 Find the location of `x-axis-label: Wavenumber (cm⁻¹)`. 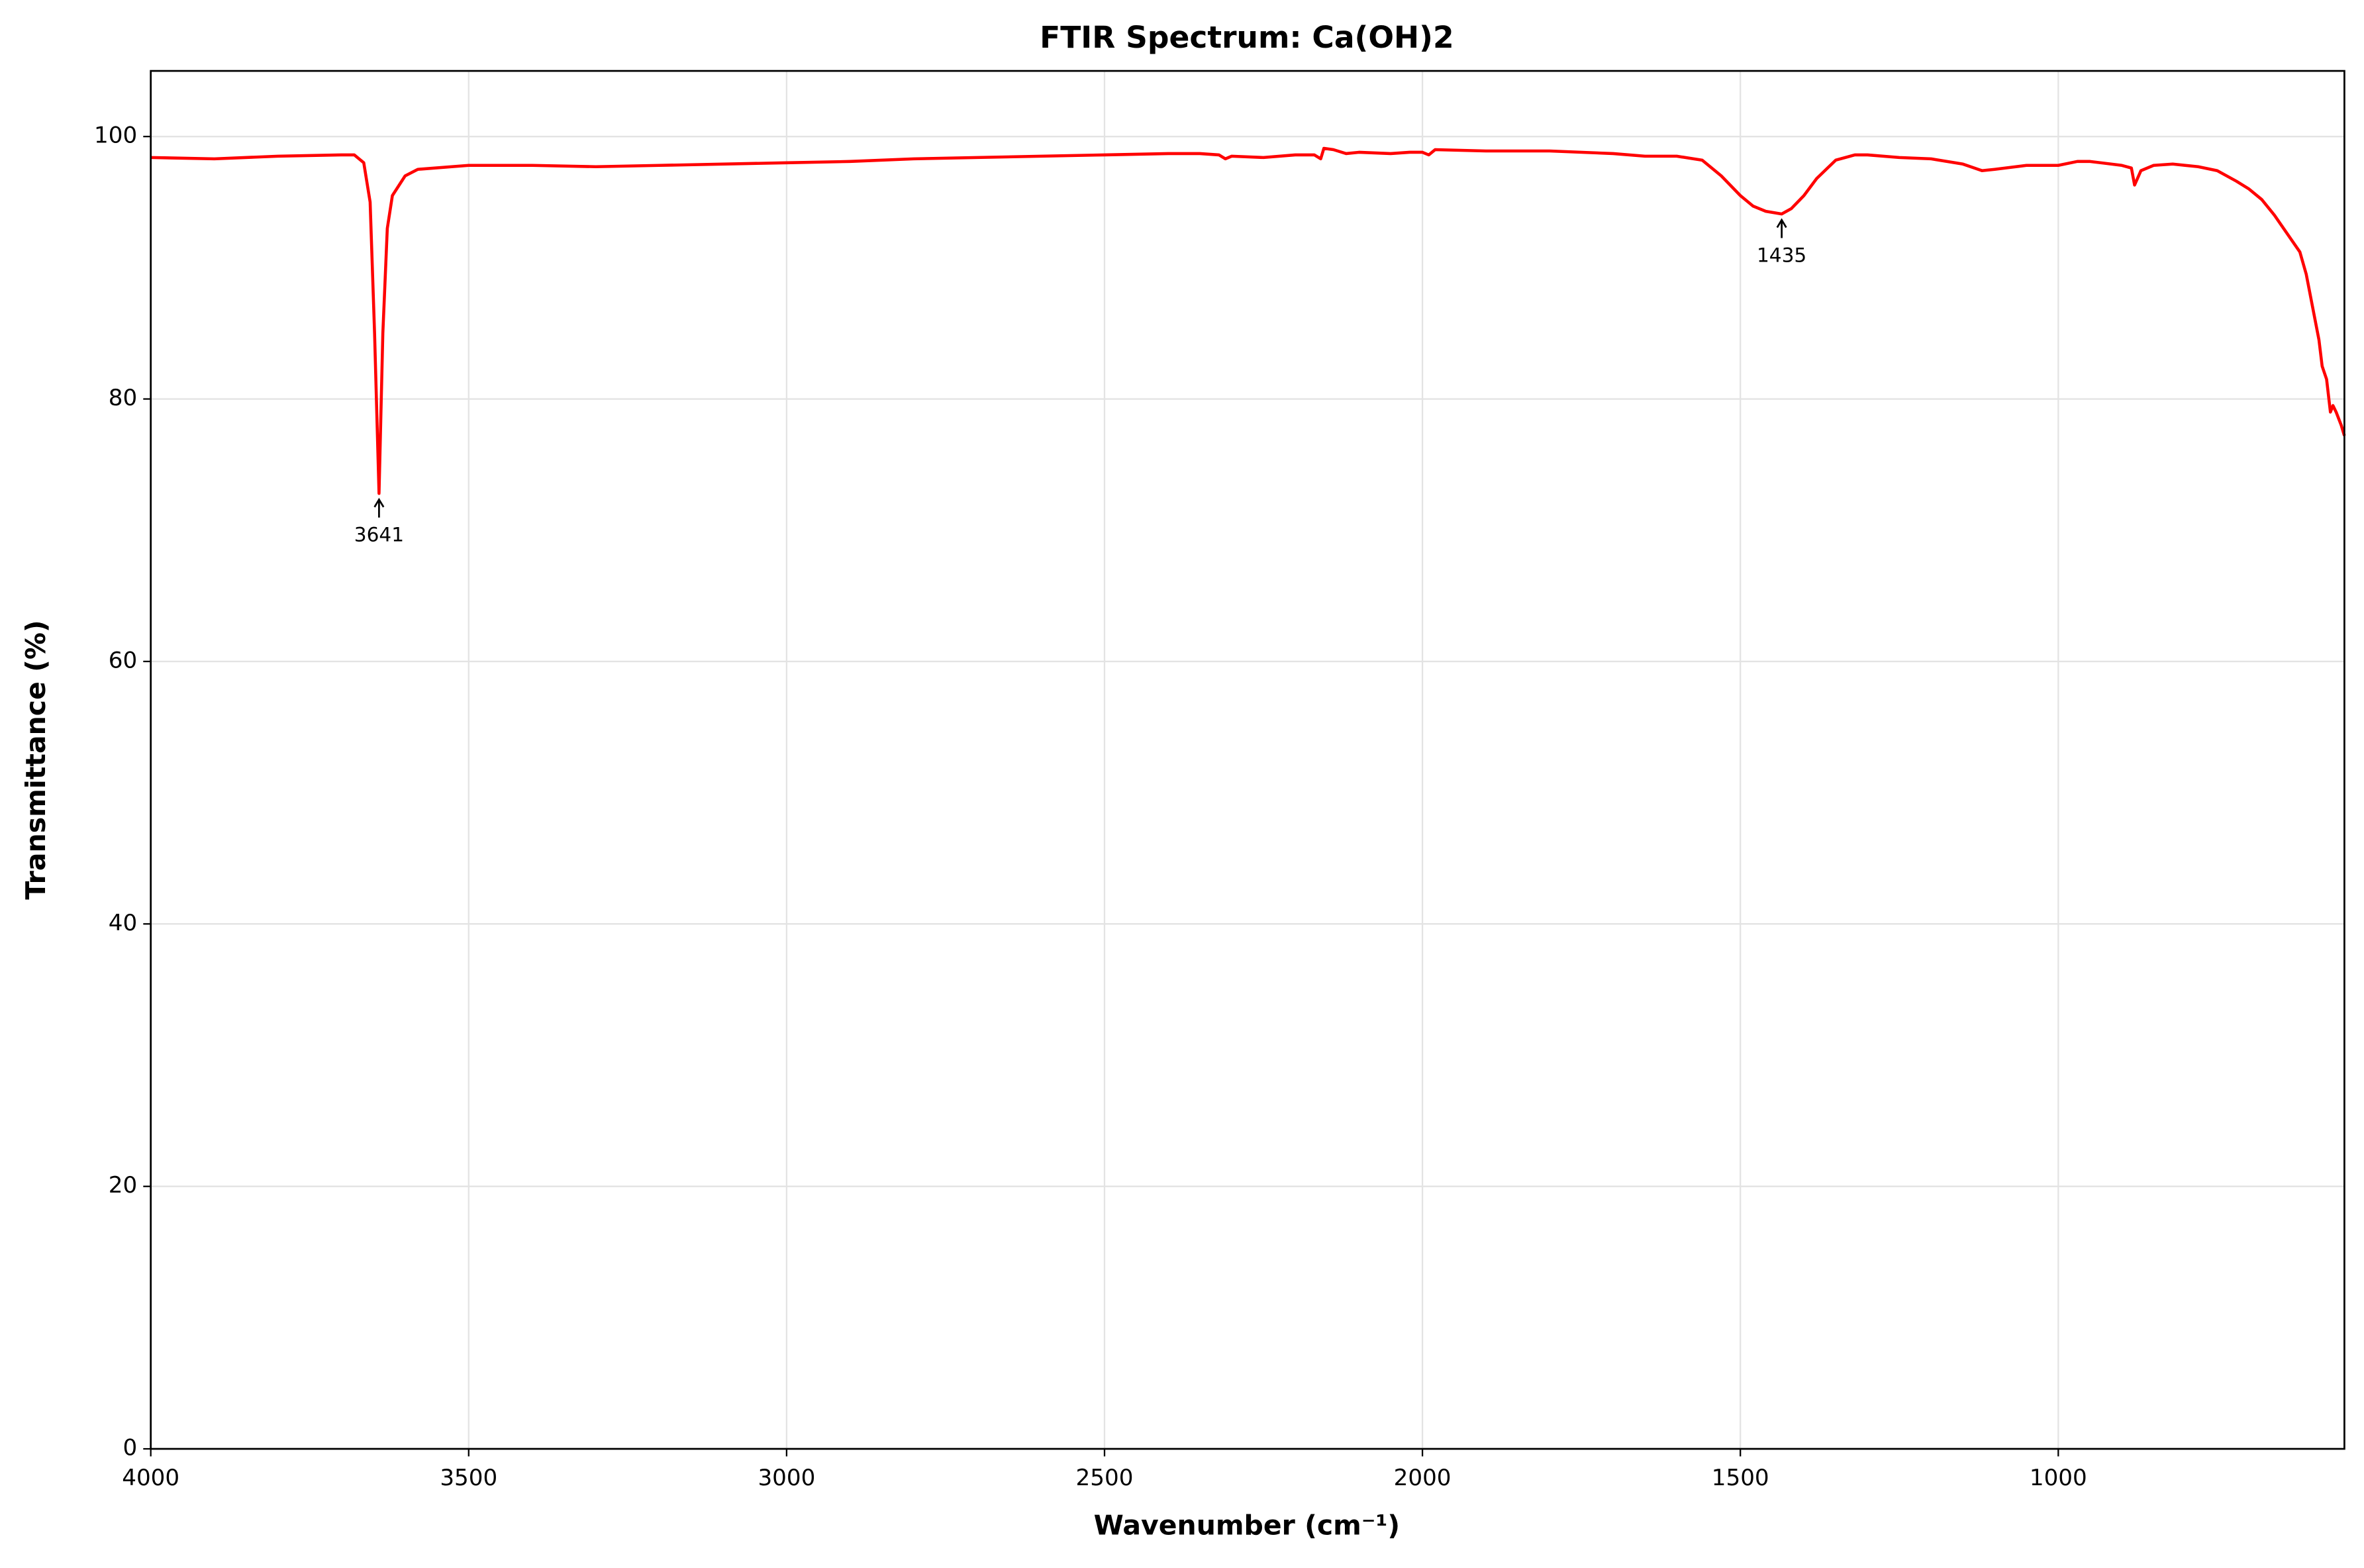

x-axis-label: Wavenumber (cm⁻¹) is located at coordinates (1247, 1525).